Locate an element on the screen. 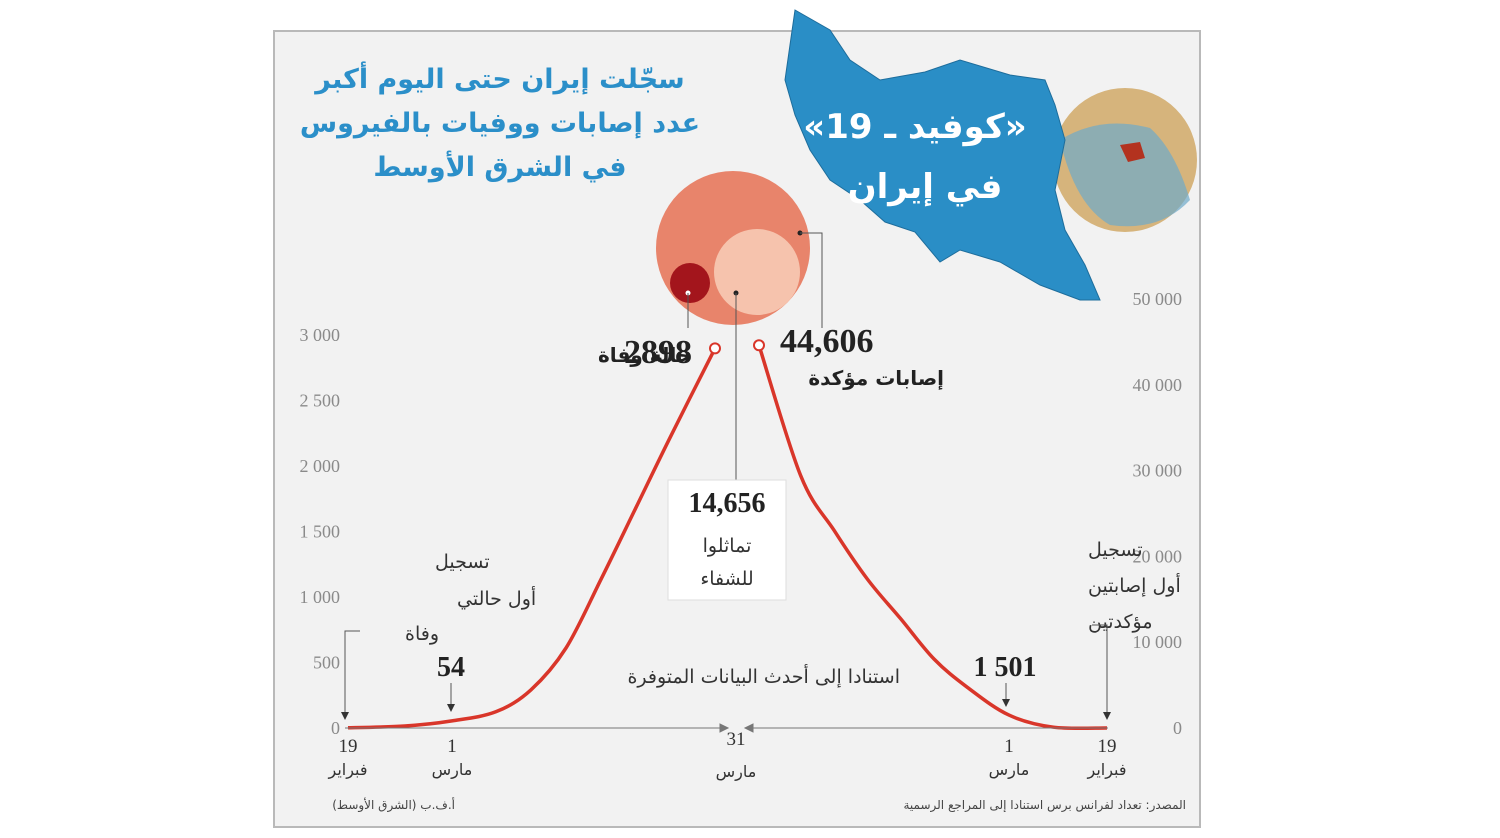 The image size is (1500, 838). cases-total: 44,606 is located at coordinates (827, 341).